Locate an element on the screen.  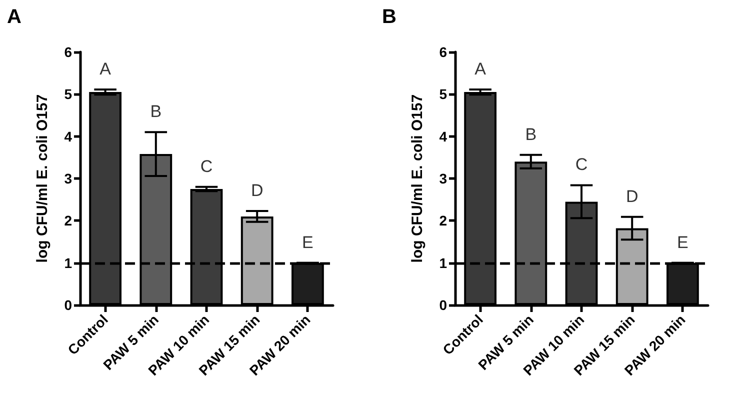
chart-title: A is located at coordinates (14, 17).